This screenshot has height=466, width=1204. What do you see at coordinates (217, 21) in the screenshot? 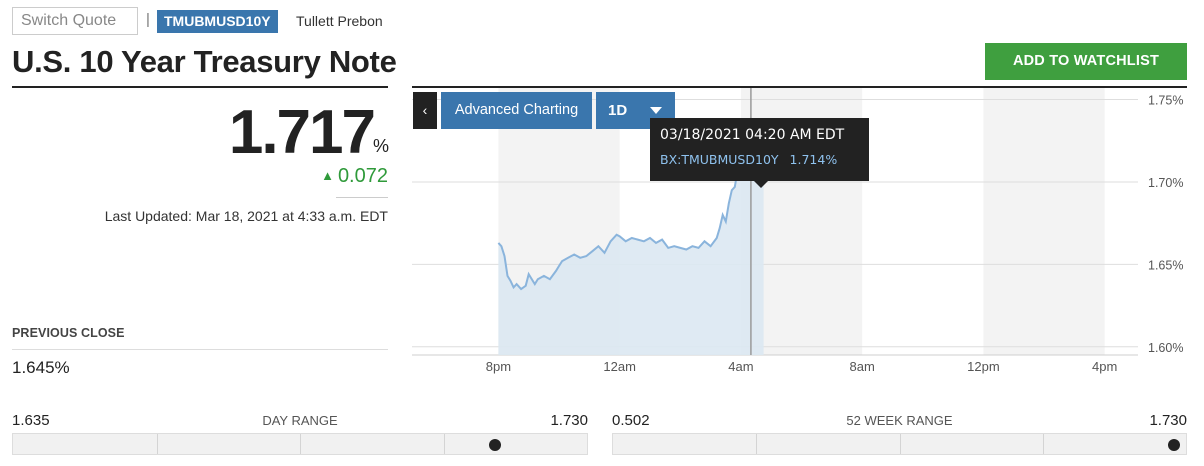
I see `ticker-badge: TMUBMUSD10Y` at bounding box center [217, 21].